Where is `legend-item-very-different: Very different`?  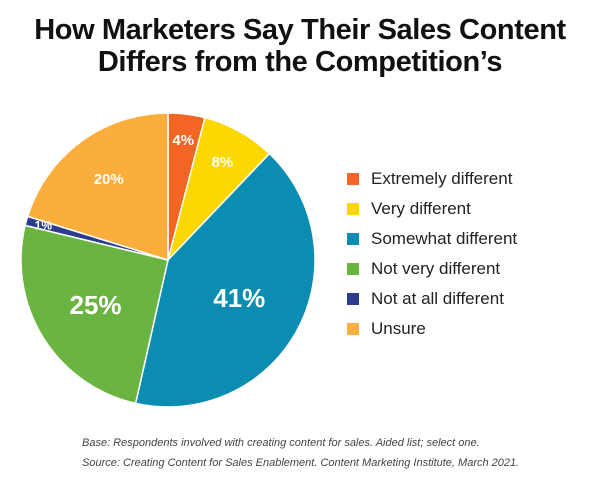
legend-item-very-different: Very different is located at coordinates (467, 209).